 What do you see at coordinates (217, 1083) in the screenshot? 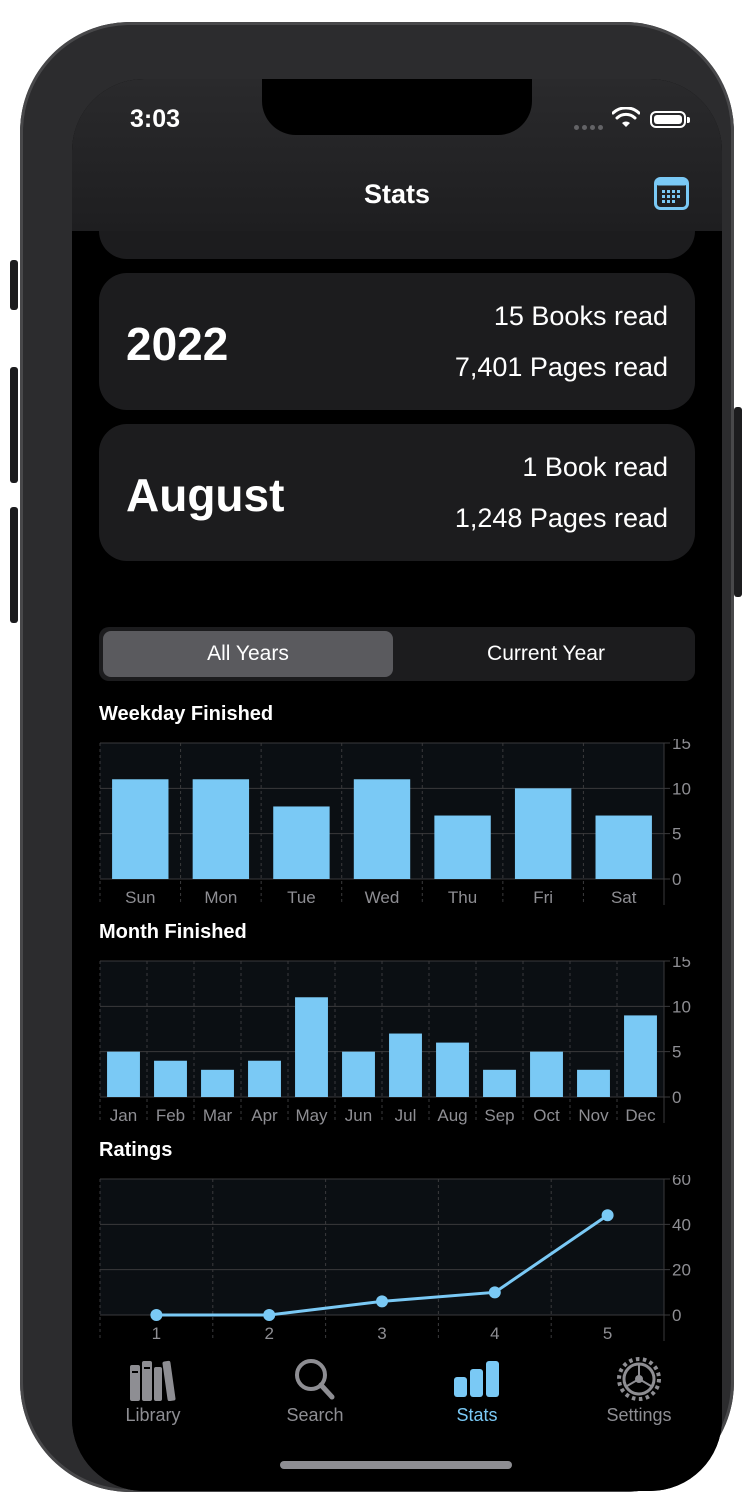
I see `bar-mar` at bounding box center [217, 1083].